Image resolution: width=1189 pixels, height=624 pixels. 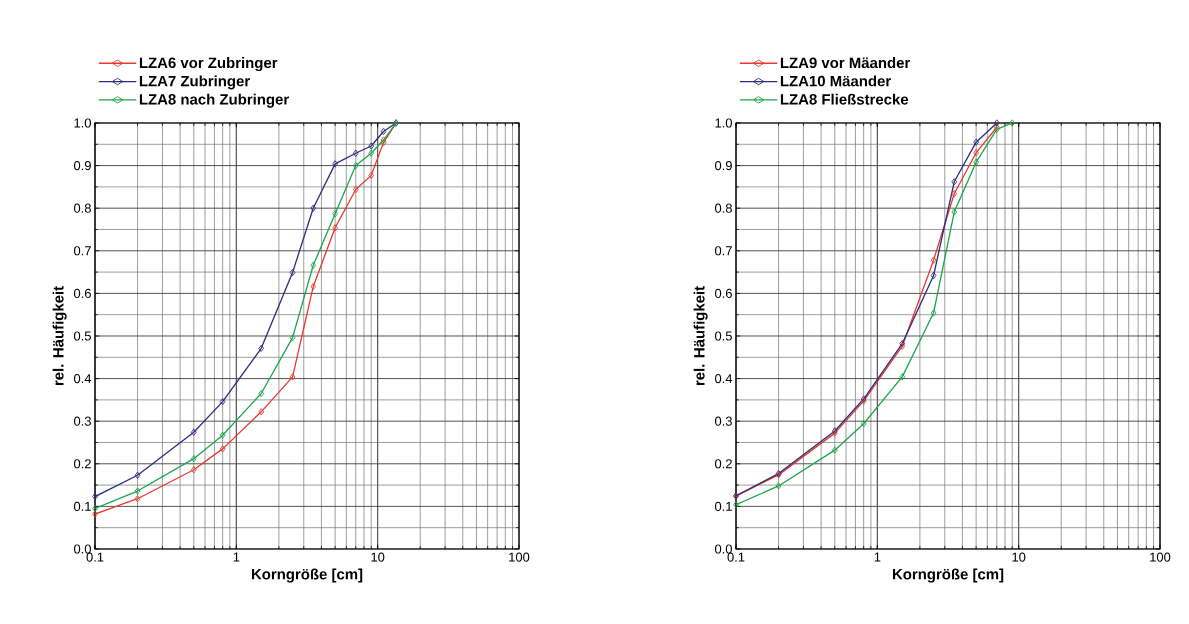 I want to click on legend-label: LZA10 Mäander, so click(x=835, y=81).